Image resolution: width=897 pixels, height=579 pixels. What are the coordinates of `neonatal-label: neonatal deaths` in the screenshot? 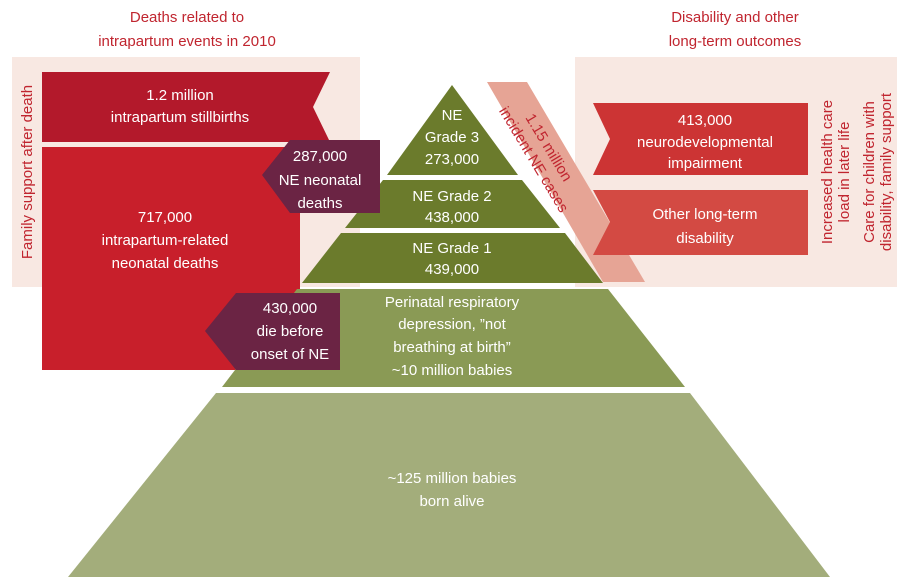 It's located at (165, 263).